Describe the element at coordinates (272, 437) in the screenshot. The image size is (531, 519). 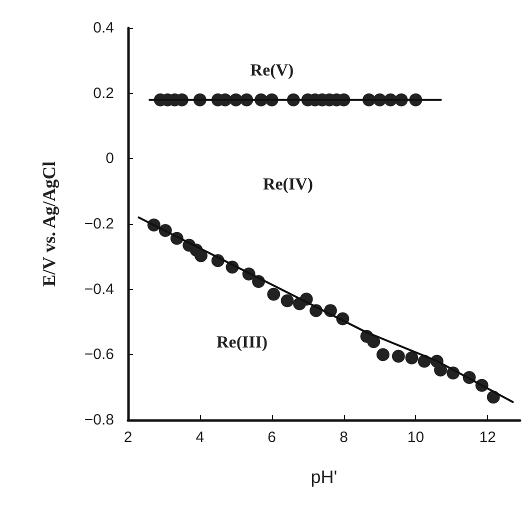
I see `x-tick-label: 6` at that location.